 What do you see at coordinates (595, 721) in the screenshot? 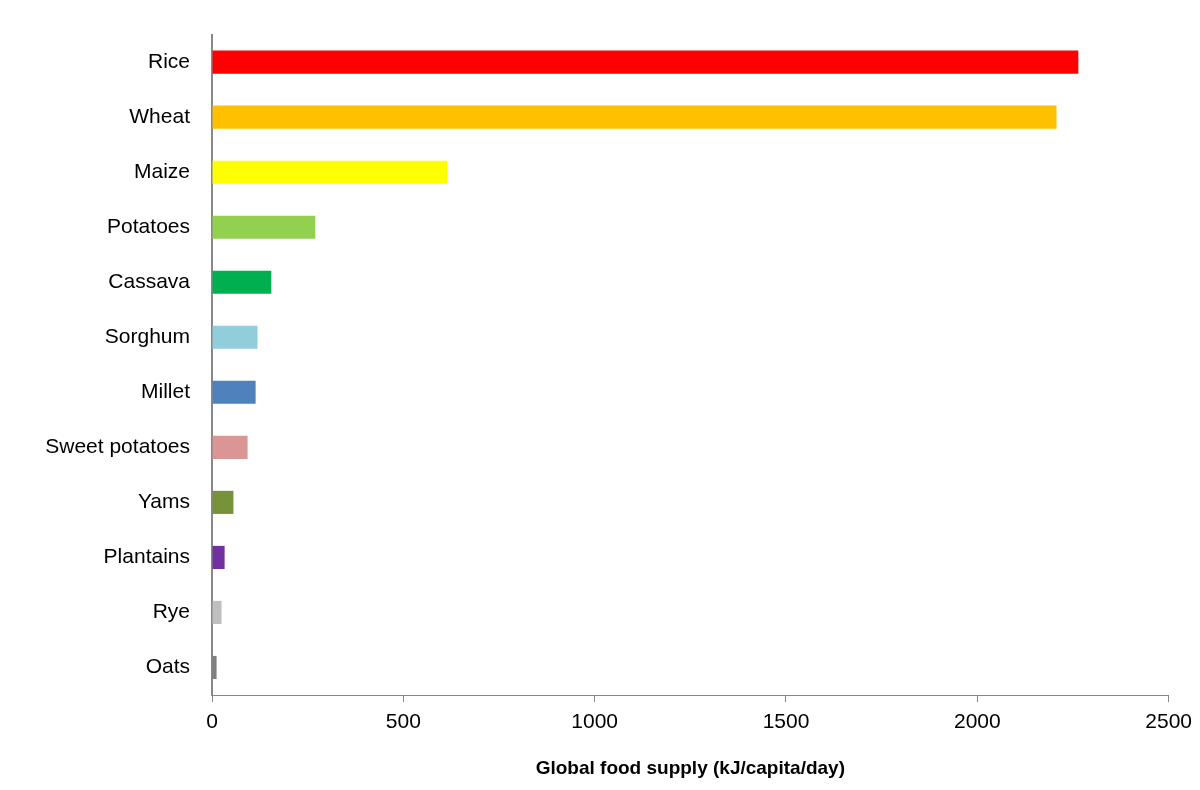
I see `x-tick-label: 1000` at bounding box center [595, 721].